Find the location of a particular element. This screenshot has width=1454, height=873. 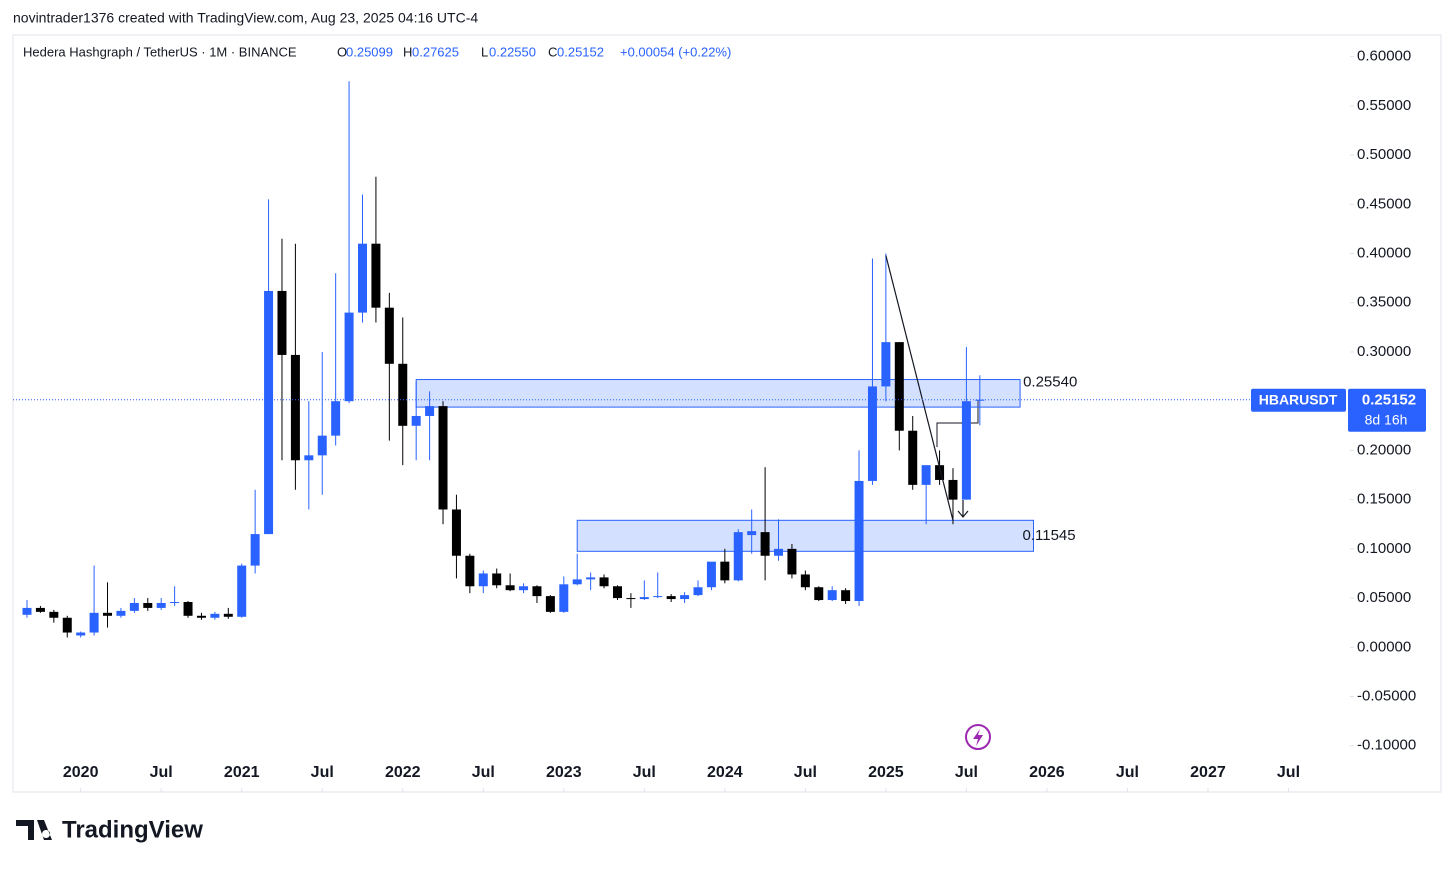

arrow is located at coordinates (963, 509).